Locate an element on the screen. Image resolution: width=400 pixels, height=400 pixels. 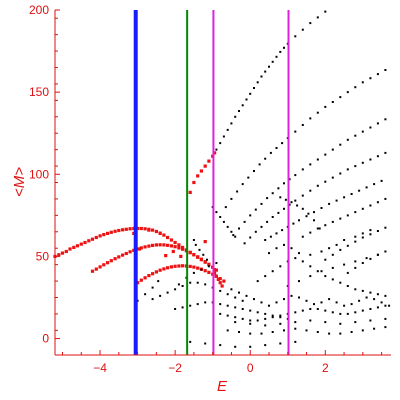
x-axis-title: E is located at coordinates (222, 386).